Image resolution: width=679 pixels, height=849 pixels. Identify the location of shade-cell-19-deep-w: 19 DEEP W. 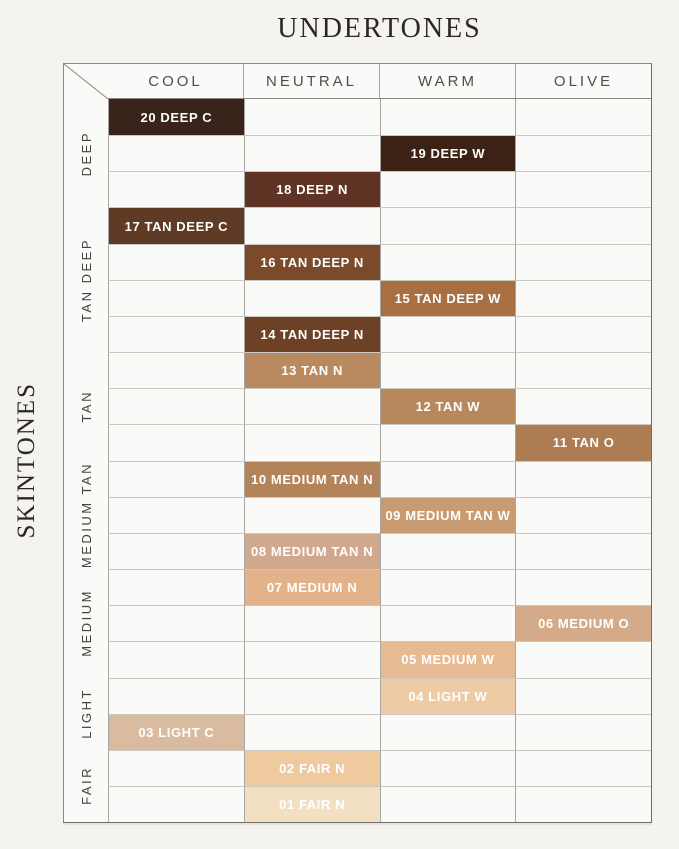
(447, 153).